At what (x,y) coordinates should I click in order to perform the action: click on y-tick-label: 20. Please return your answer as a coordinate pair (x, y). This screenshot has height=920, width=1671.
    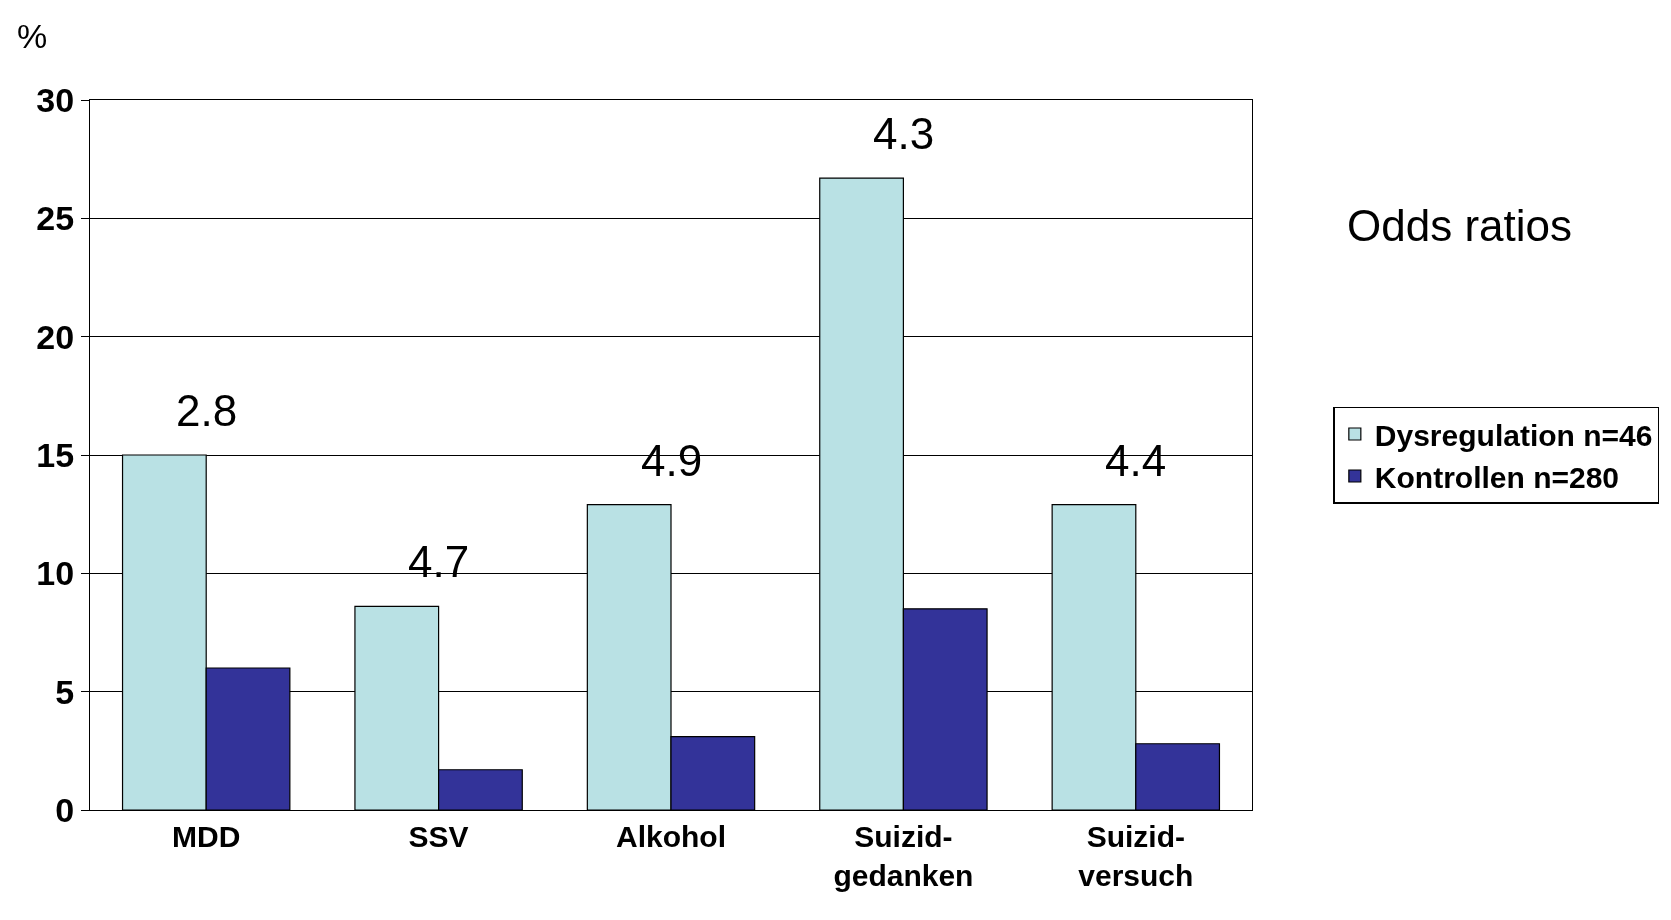
    Looking at the image, I should click on (55, 336).